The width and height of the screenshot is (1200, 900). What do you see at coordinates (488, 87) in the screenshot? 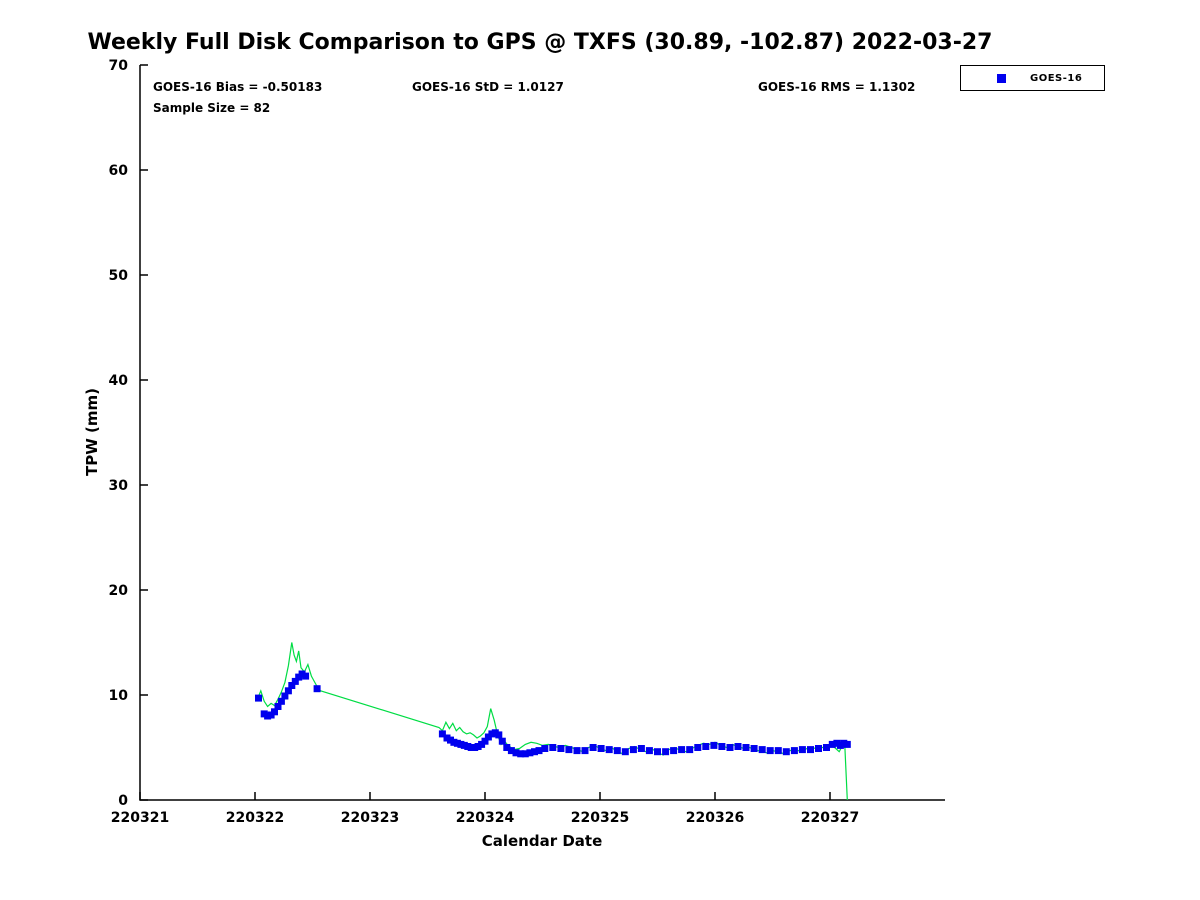
I see `annotation-std: GOES-16 StD = 1.0127` at bounding box center [488, 87].